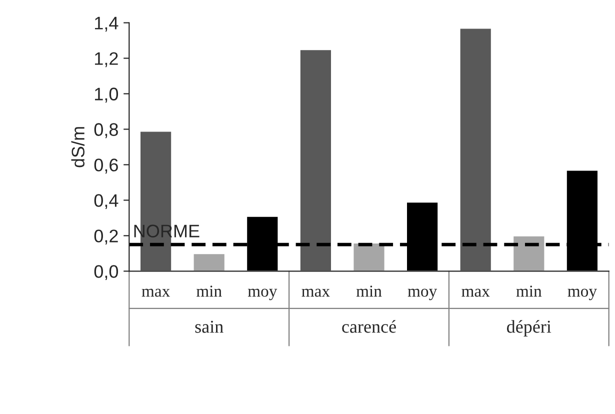 The height and width of the screenshot is (414, 615). Describe the element at coordinates (78, 147) in the screenshot. I see `y-axis-title: dS/m` at that location.